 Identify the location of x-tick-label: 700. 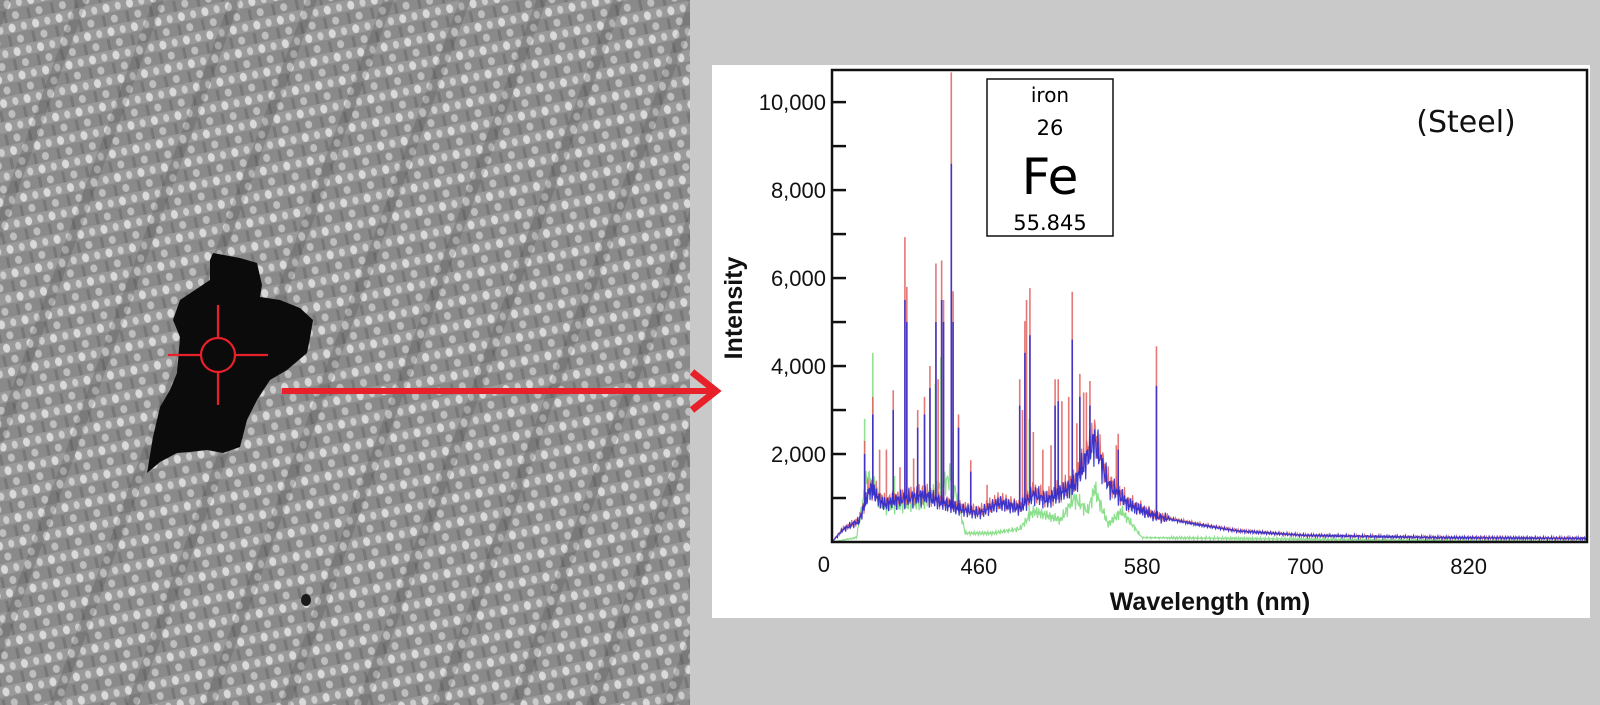
(1305, 566).